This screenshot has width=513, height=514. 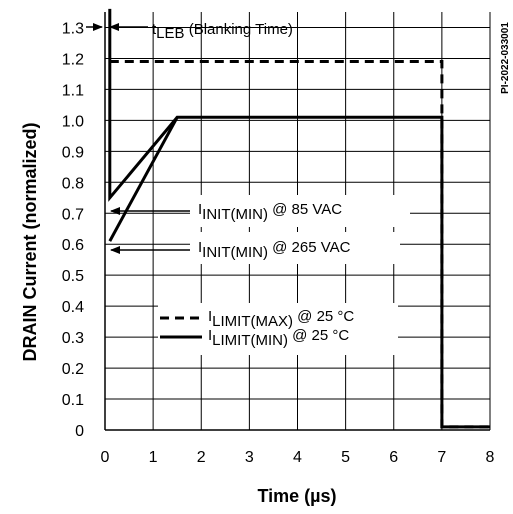 What do you see at coordinates (296, 496) in the screenshot?
I see `x-axis-title: Time (µs)` at bounding box center [296, 496].